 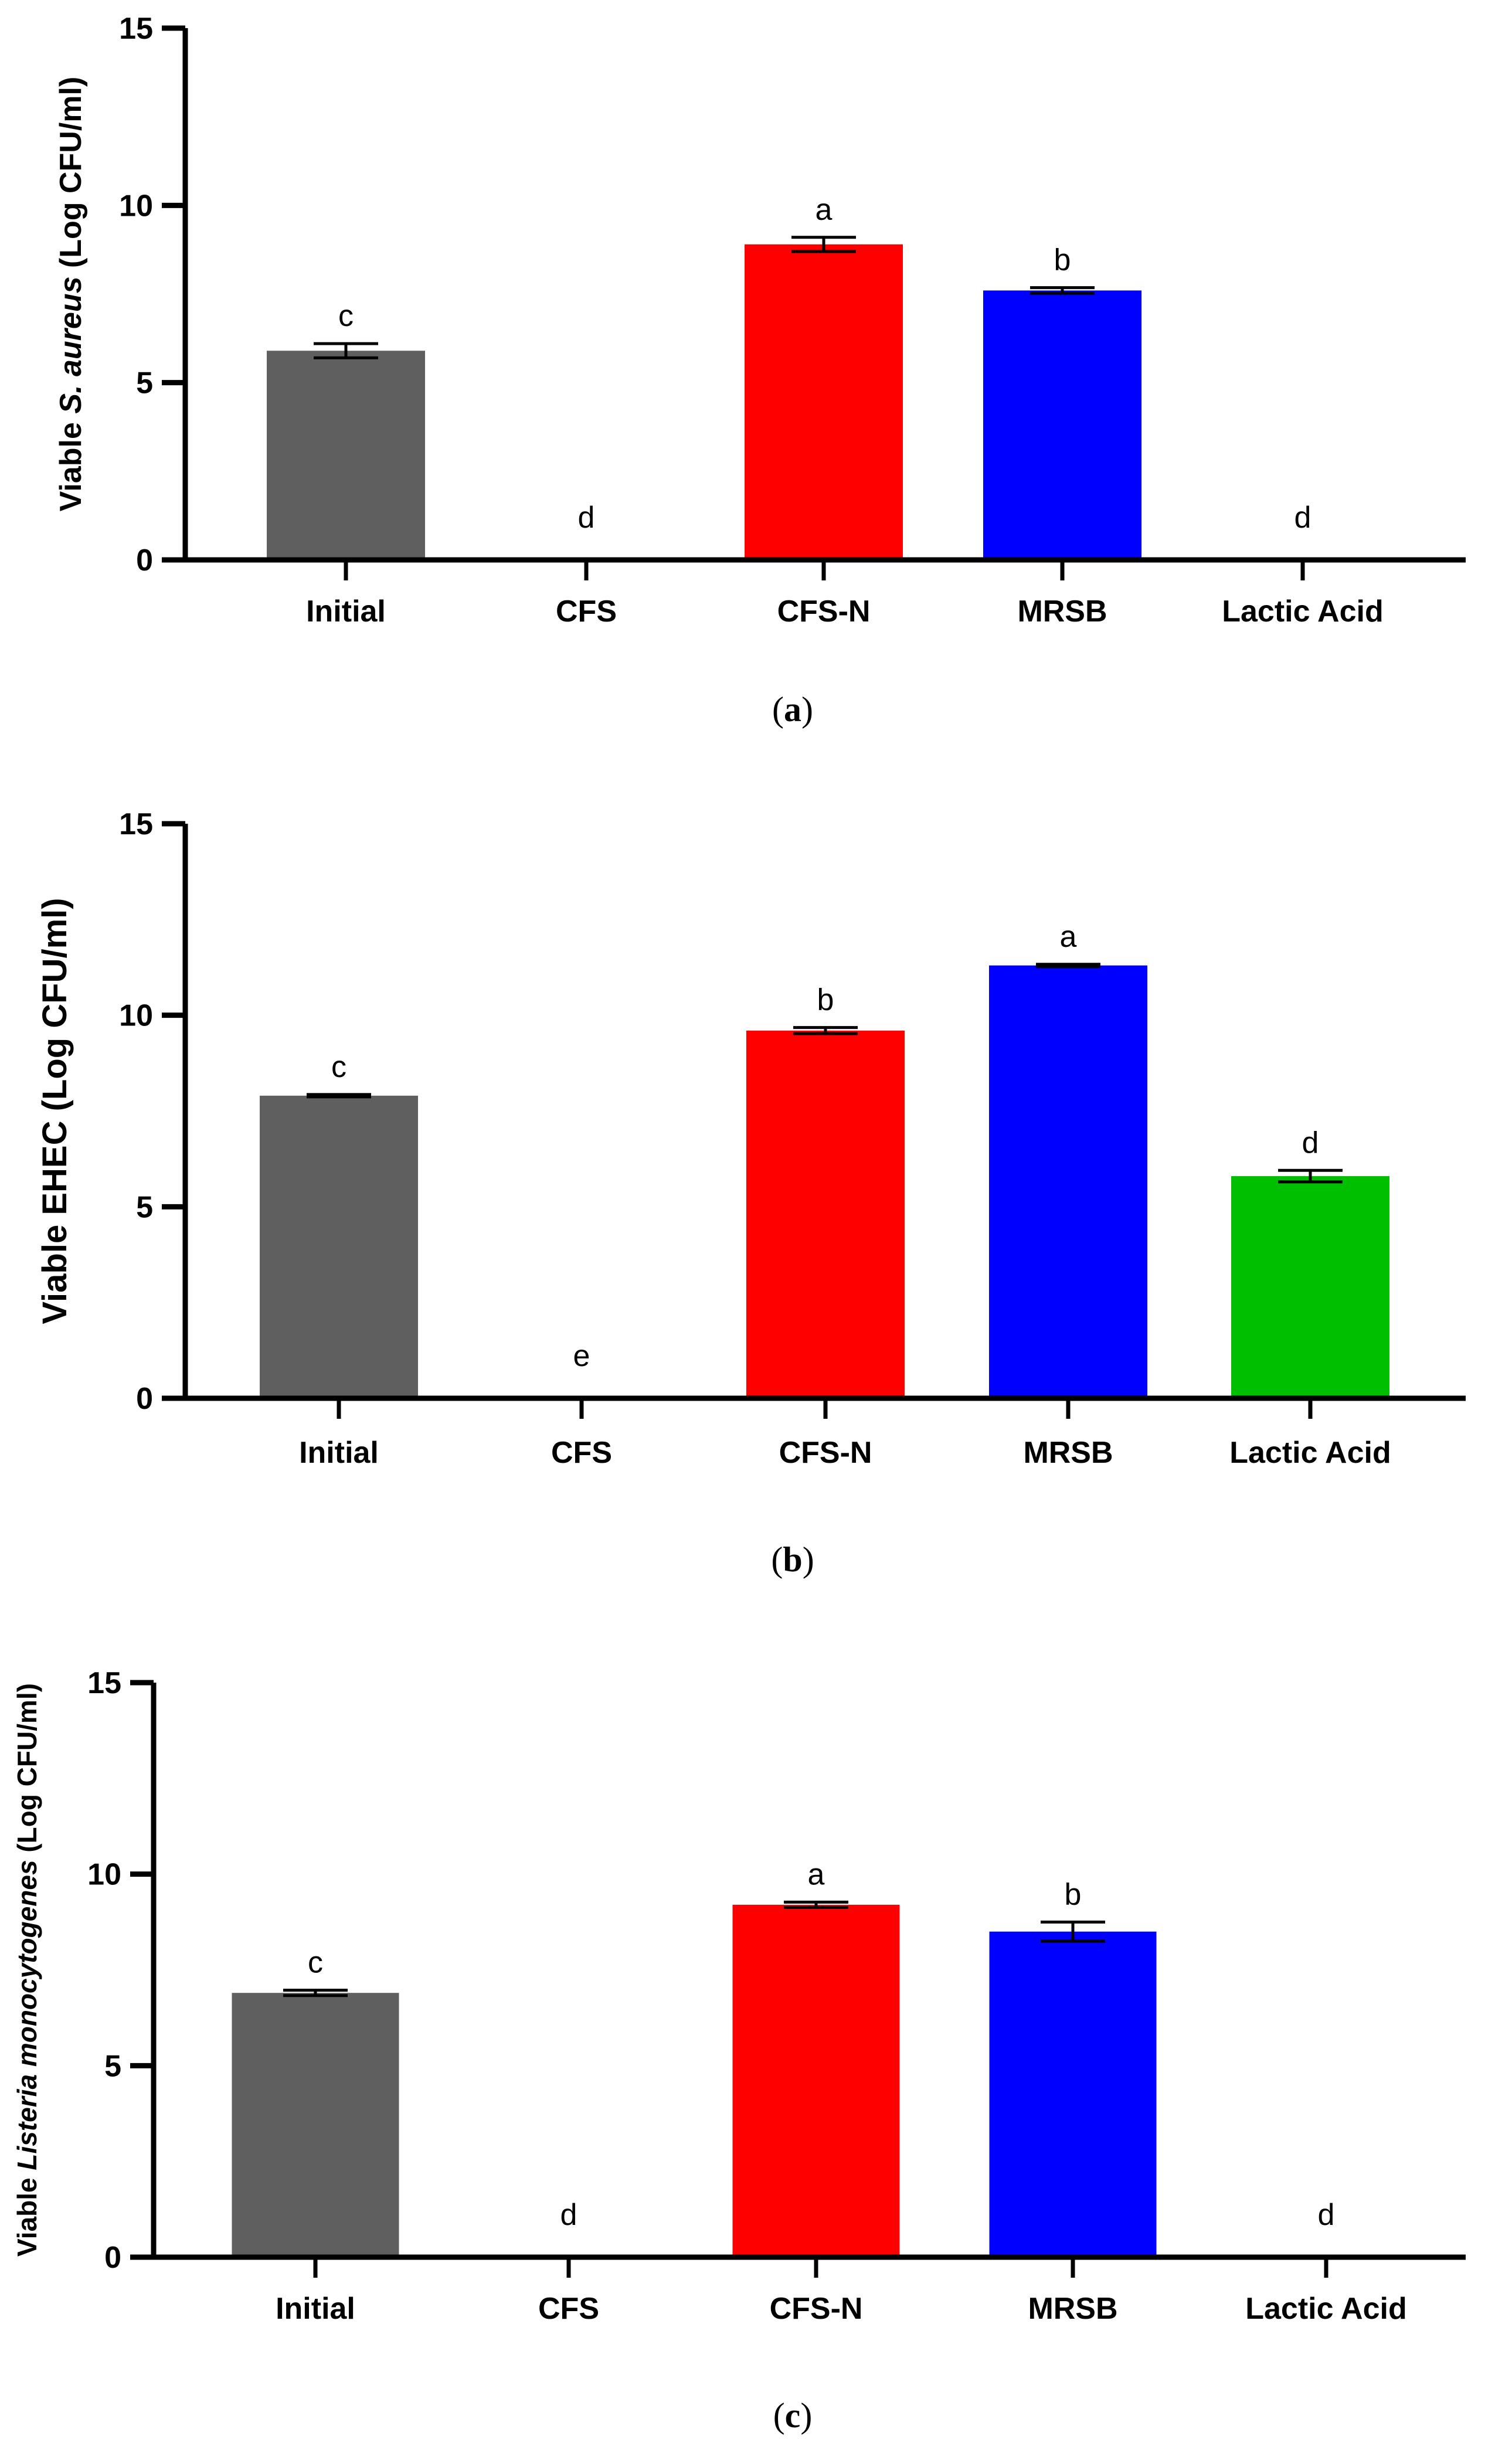 I want to click on significance-letter: e, so click(x=581, y=1356).